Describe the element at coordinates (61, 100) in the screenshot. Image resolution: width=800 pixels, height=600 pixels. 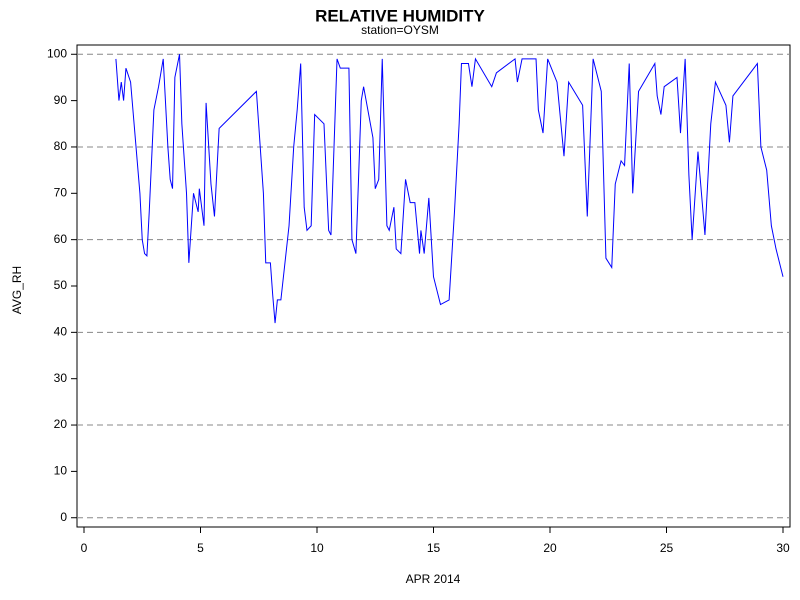
I see `y-tick-label: 90` at that location.